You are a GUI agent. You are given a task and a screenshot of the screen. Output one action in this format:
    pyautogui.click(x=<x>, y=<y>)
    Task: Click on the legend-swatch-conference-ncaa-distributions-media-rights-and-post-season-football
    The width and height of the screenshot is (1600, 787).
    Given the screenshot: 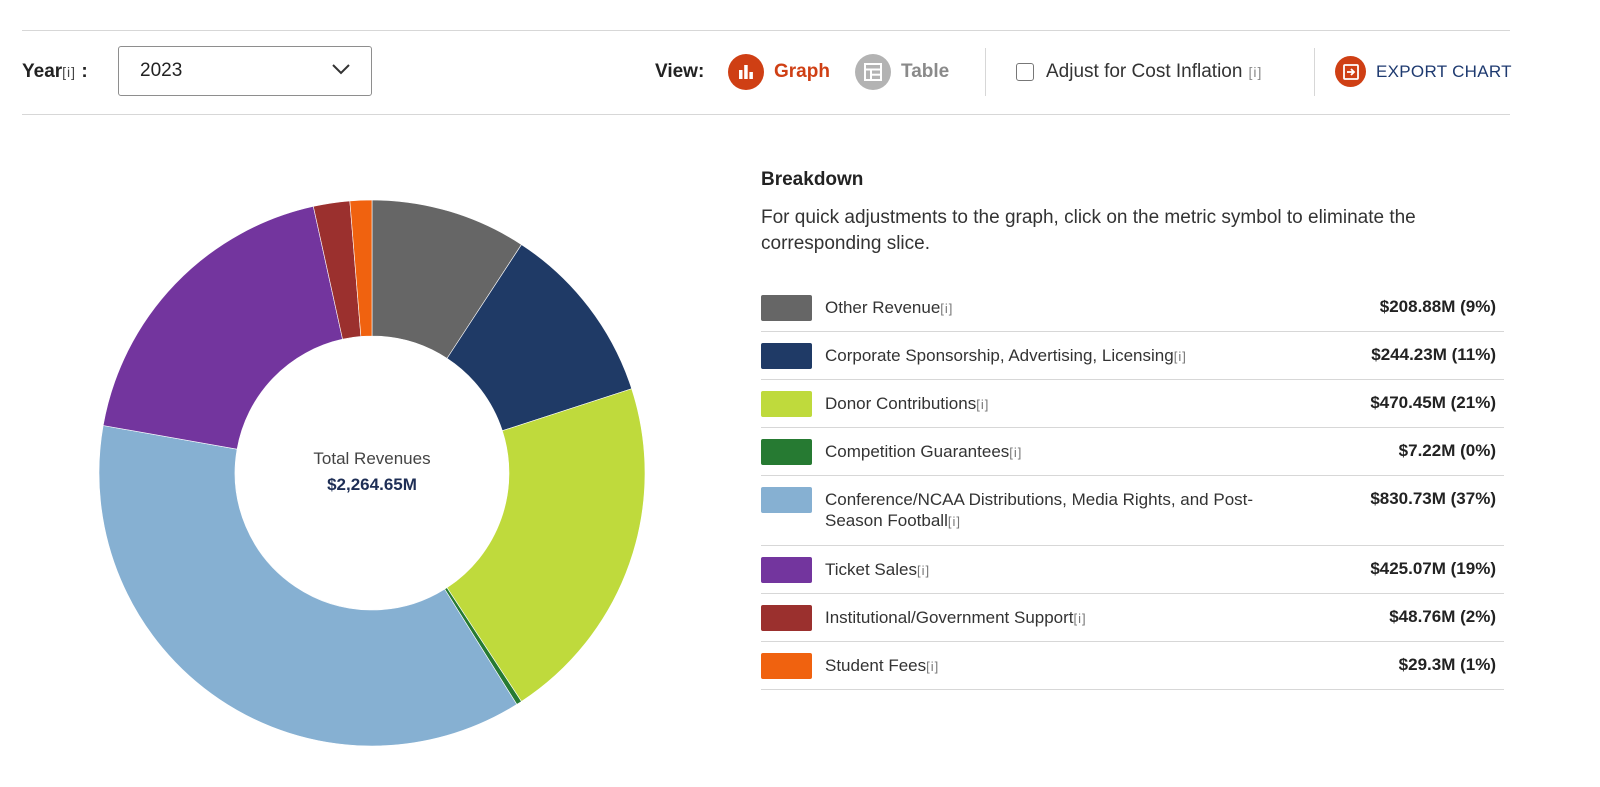 What is the action you would take?
    pyautogui.click(x=786, y=500)
    